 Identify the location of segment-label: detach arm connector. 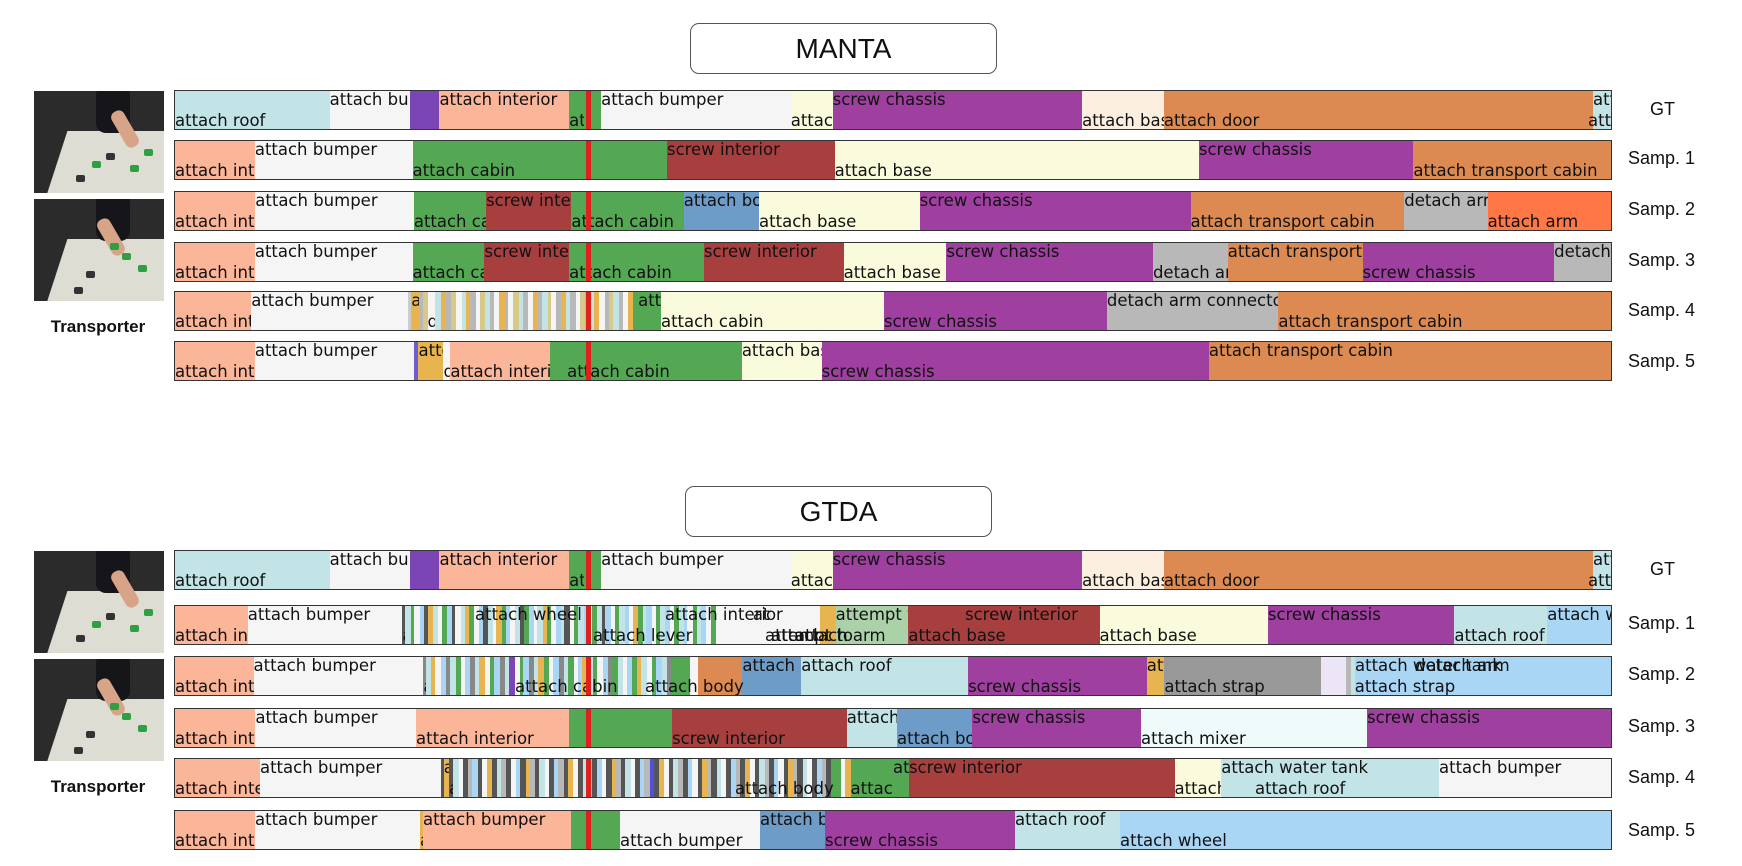
(1198, 300).